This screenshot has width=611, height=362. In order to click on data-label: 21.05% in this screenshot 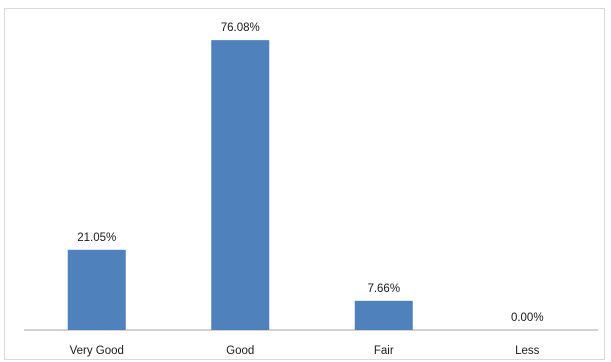, I will do `click(96, 238)`.